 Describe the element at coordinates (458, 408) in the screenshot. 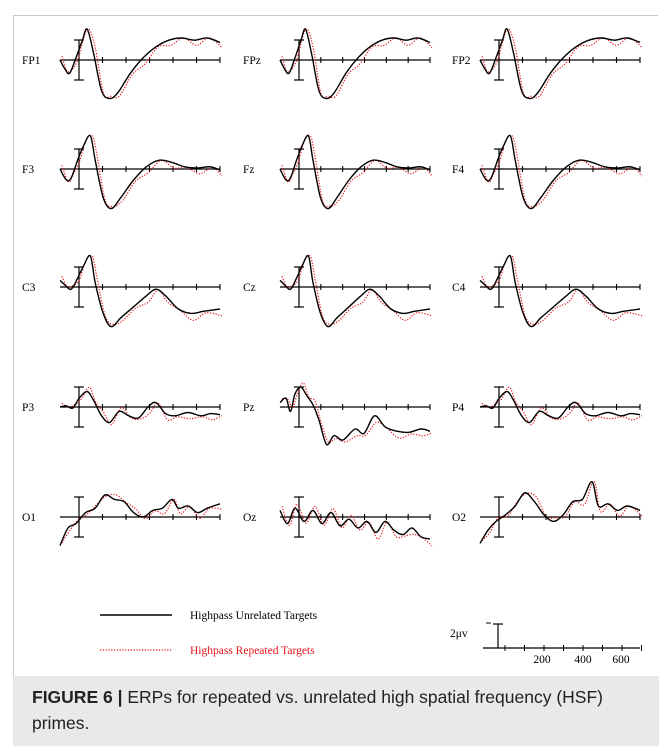

I see `channel-label-p4: P4` at that location.